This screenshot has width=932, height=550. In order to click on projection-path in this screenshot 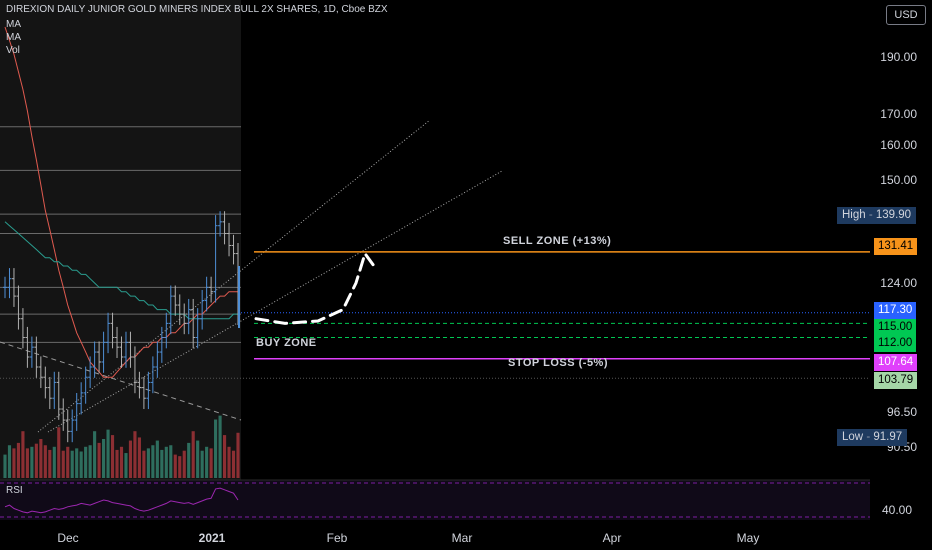, I will do `click(315, 287)`.